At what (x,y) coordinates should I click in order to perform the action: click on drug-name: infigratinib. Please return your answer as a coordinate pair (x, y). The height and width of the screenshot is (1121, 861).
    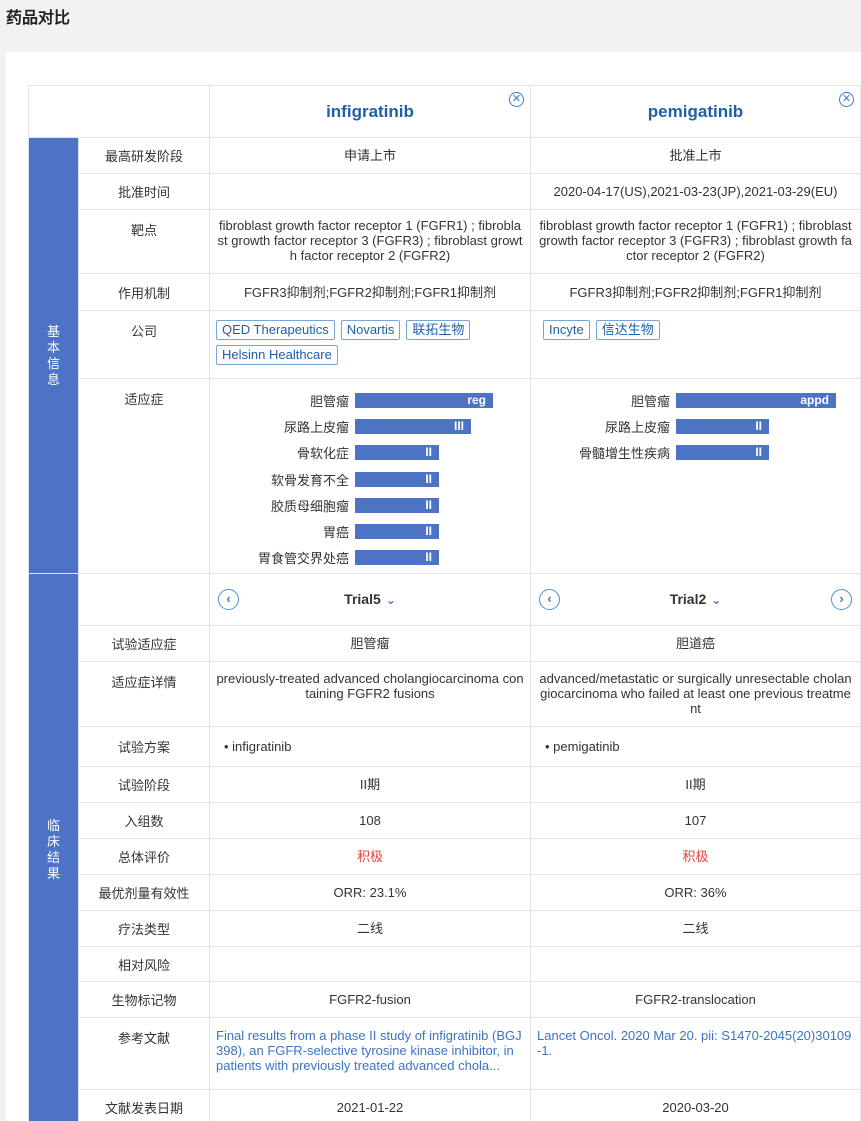
    Looking at the image, I should click on (370, 111).